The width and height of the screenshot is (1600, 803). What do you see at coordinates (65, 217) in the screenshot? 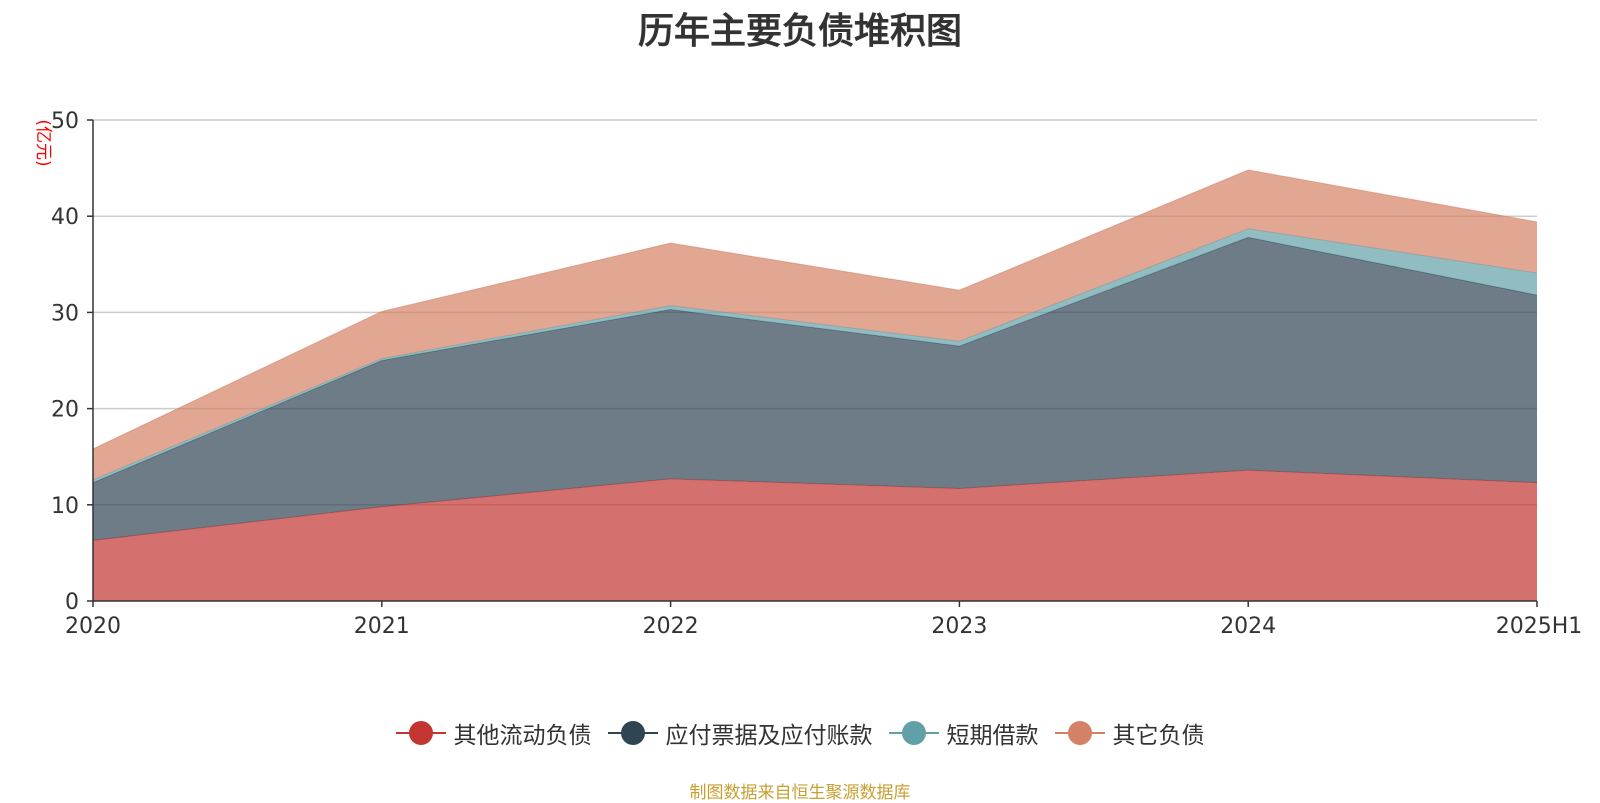
I see `y-tick-label: 40` at bounding box center [65, 217].